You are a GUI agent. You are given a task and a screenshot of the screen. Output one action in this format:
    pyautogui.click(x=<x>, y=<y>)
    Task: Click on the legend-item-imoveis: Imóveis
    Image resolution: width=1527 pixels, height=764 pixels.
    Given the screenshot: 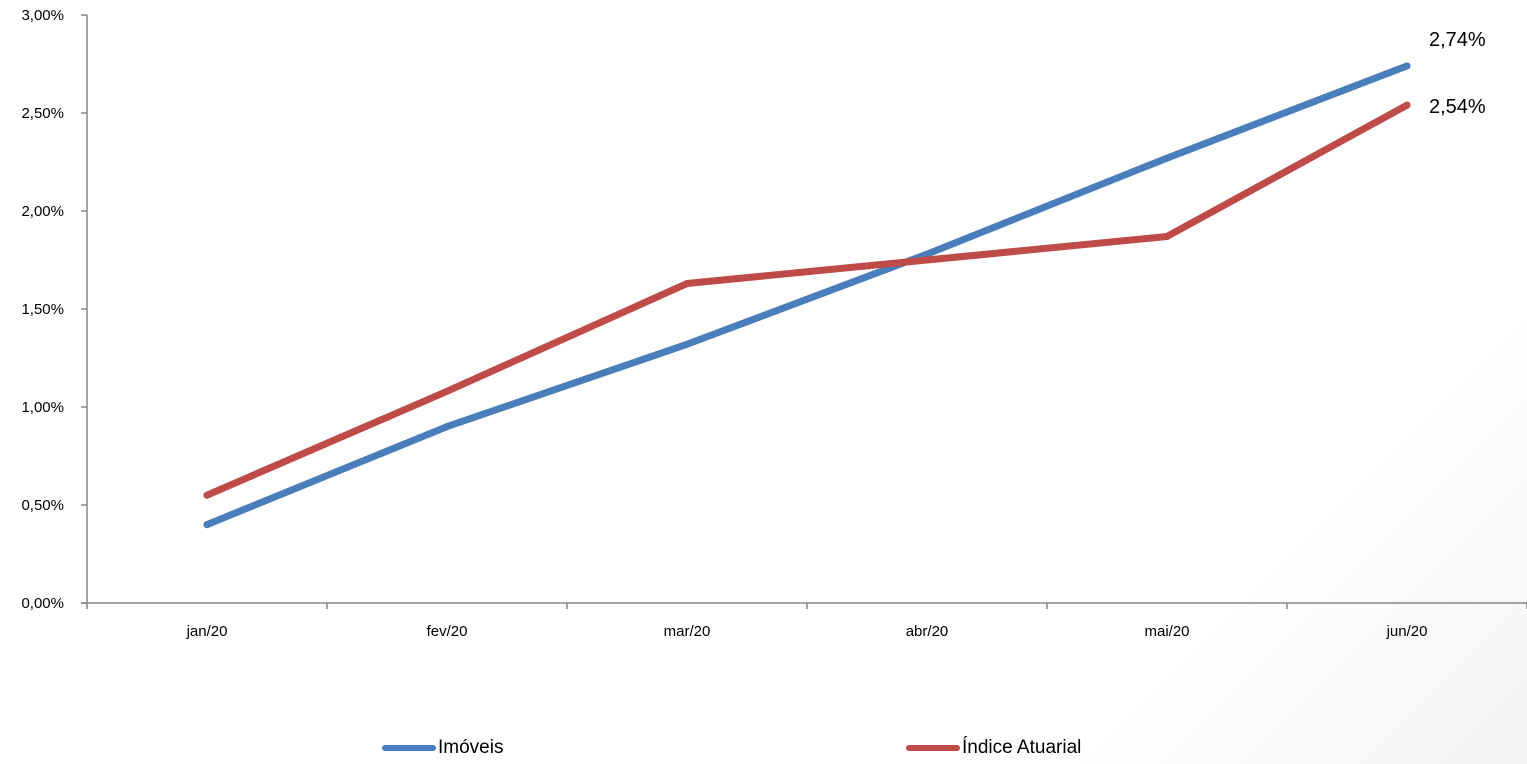 What is the action you would take?
    pyautogui.click(x=442, y=748)
    